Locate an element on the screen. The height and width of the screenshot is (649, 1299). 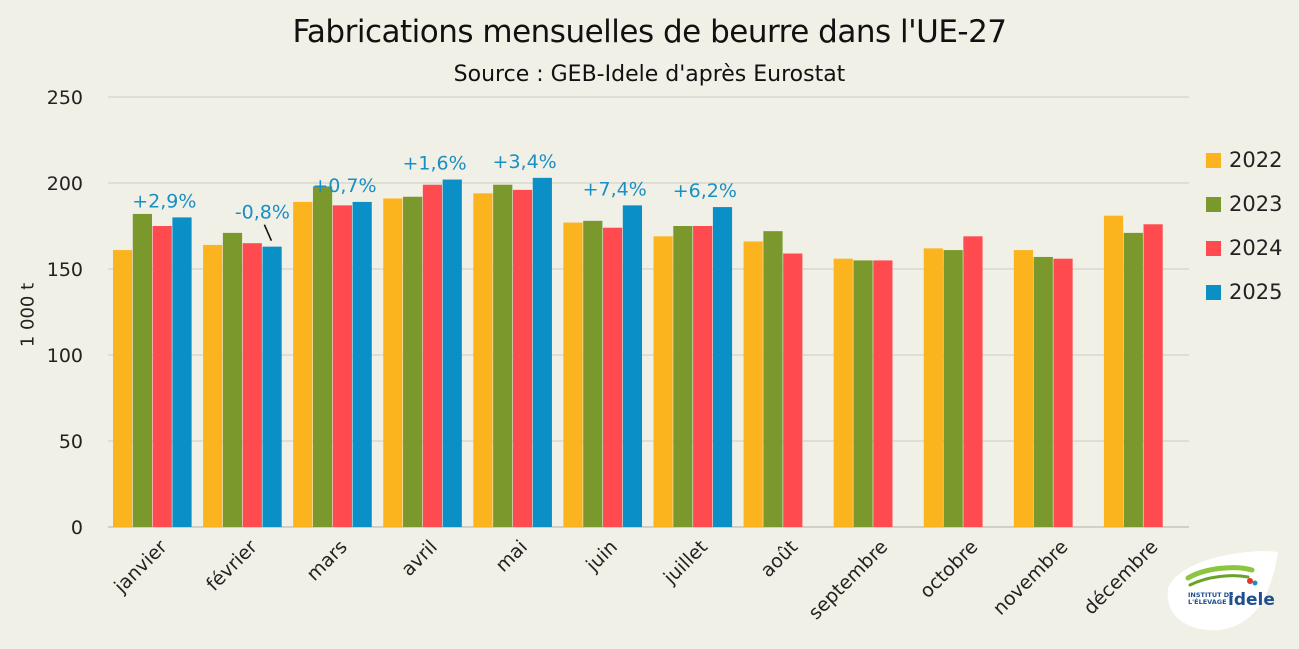
bar-2023-octobre is located at coordinates (953, 388).